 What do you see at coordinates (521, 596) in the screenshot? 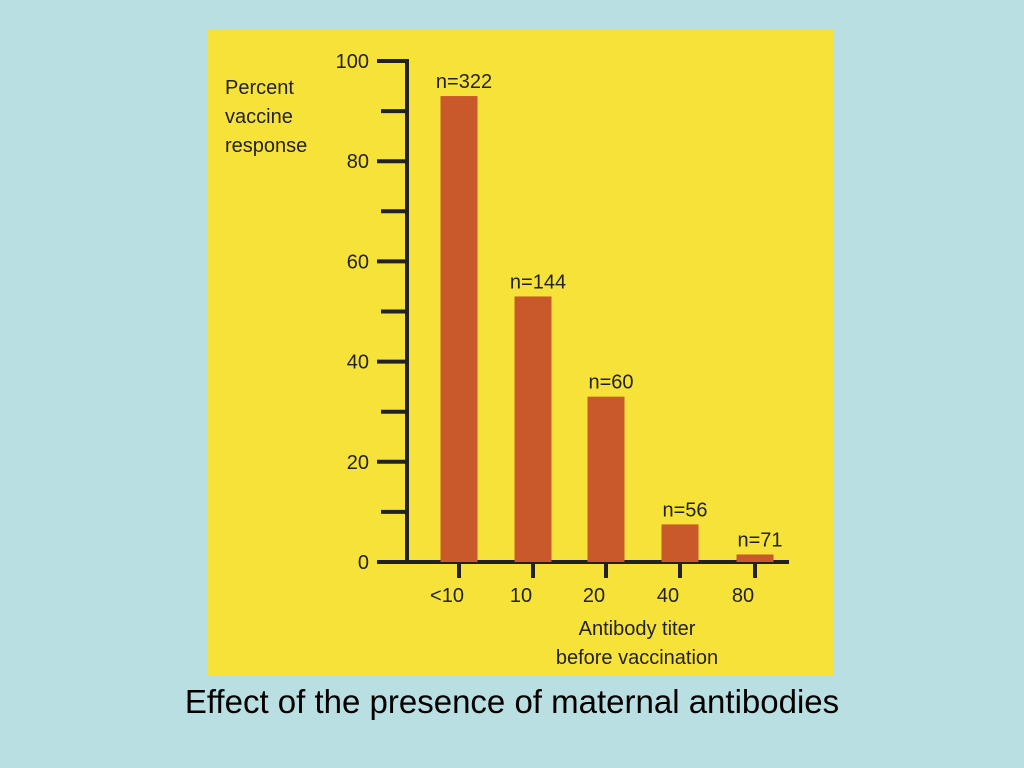
I see `x-tick-label: 10` at bounding box center [521, 596].